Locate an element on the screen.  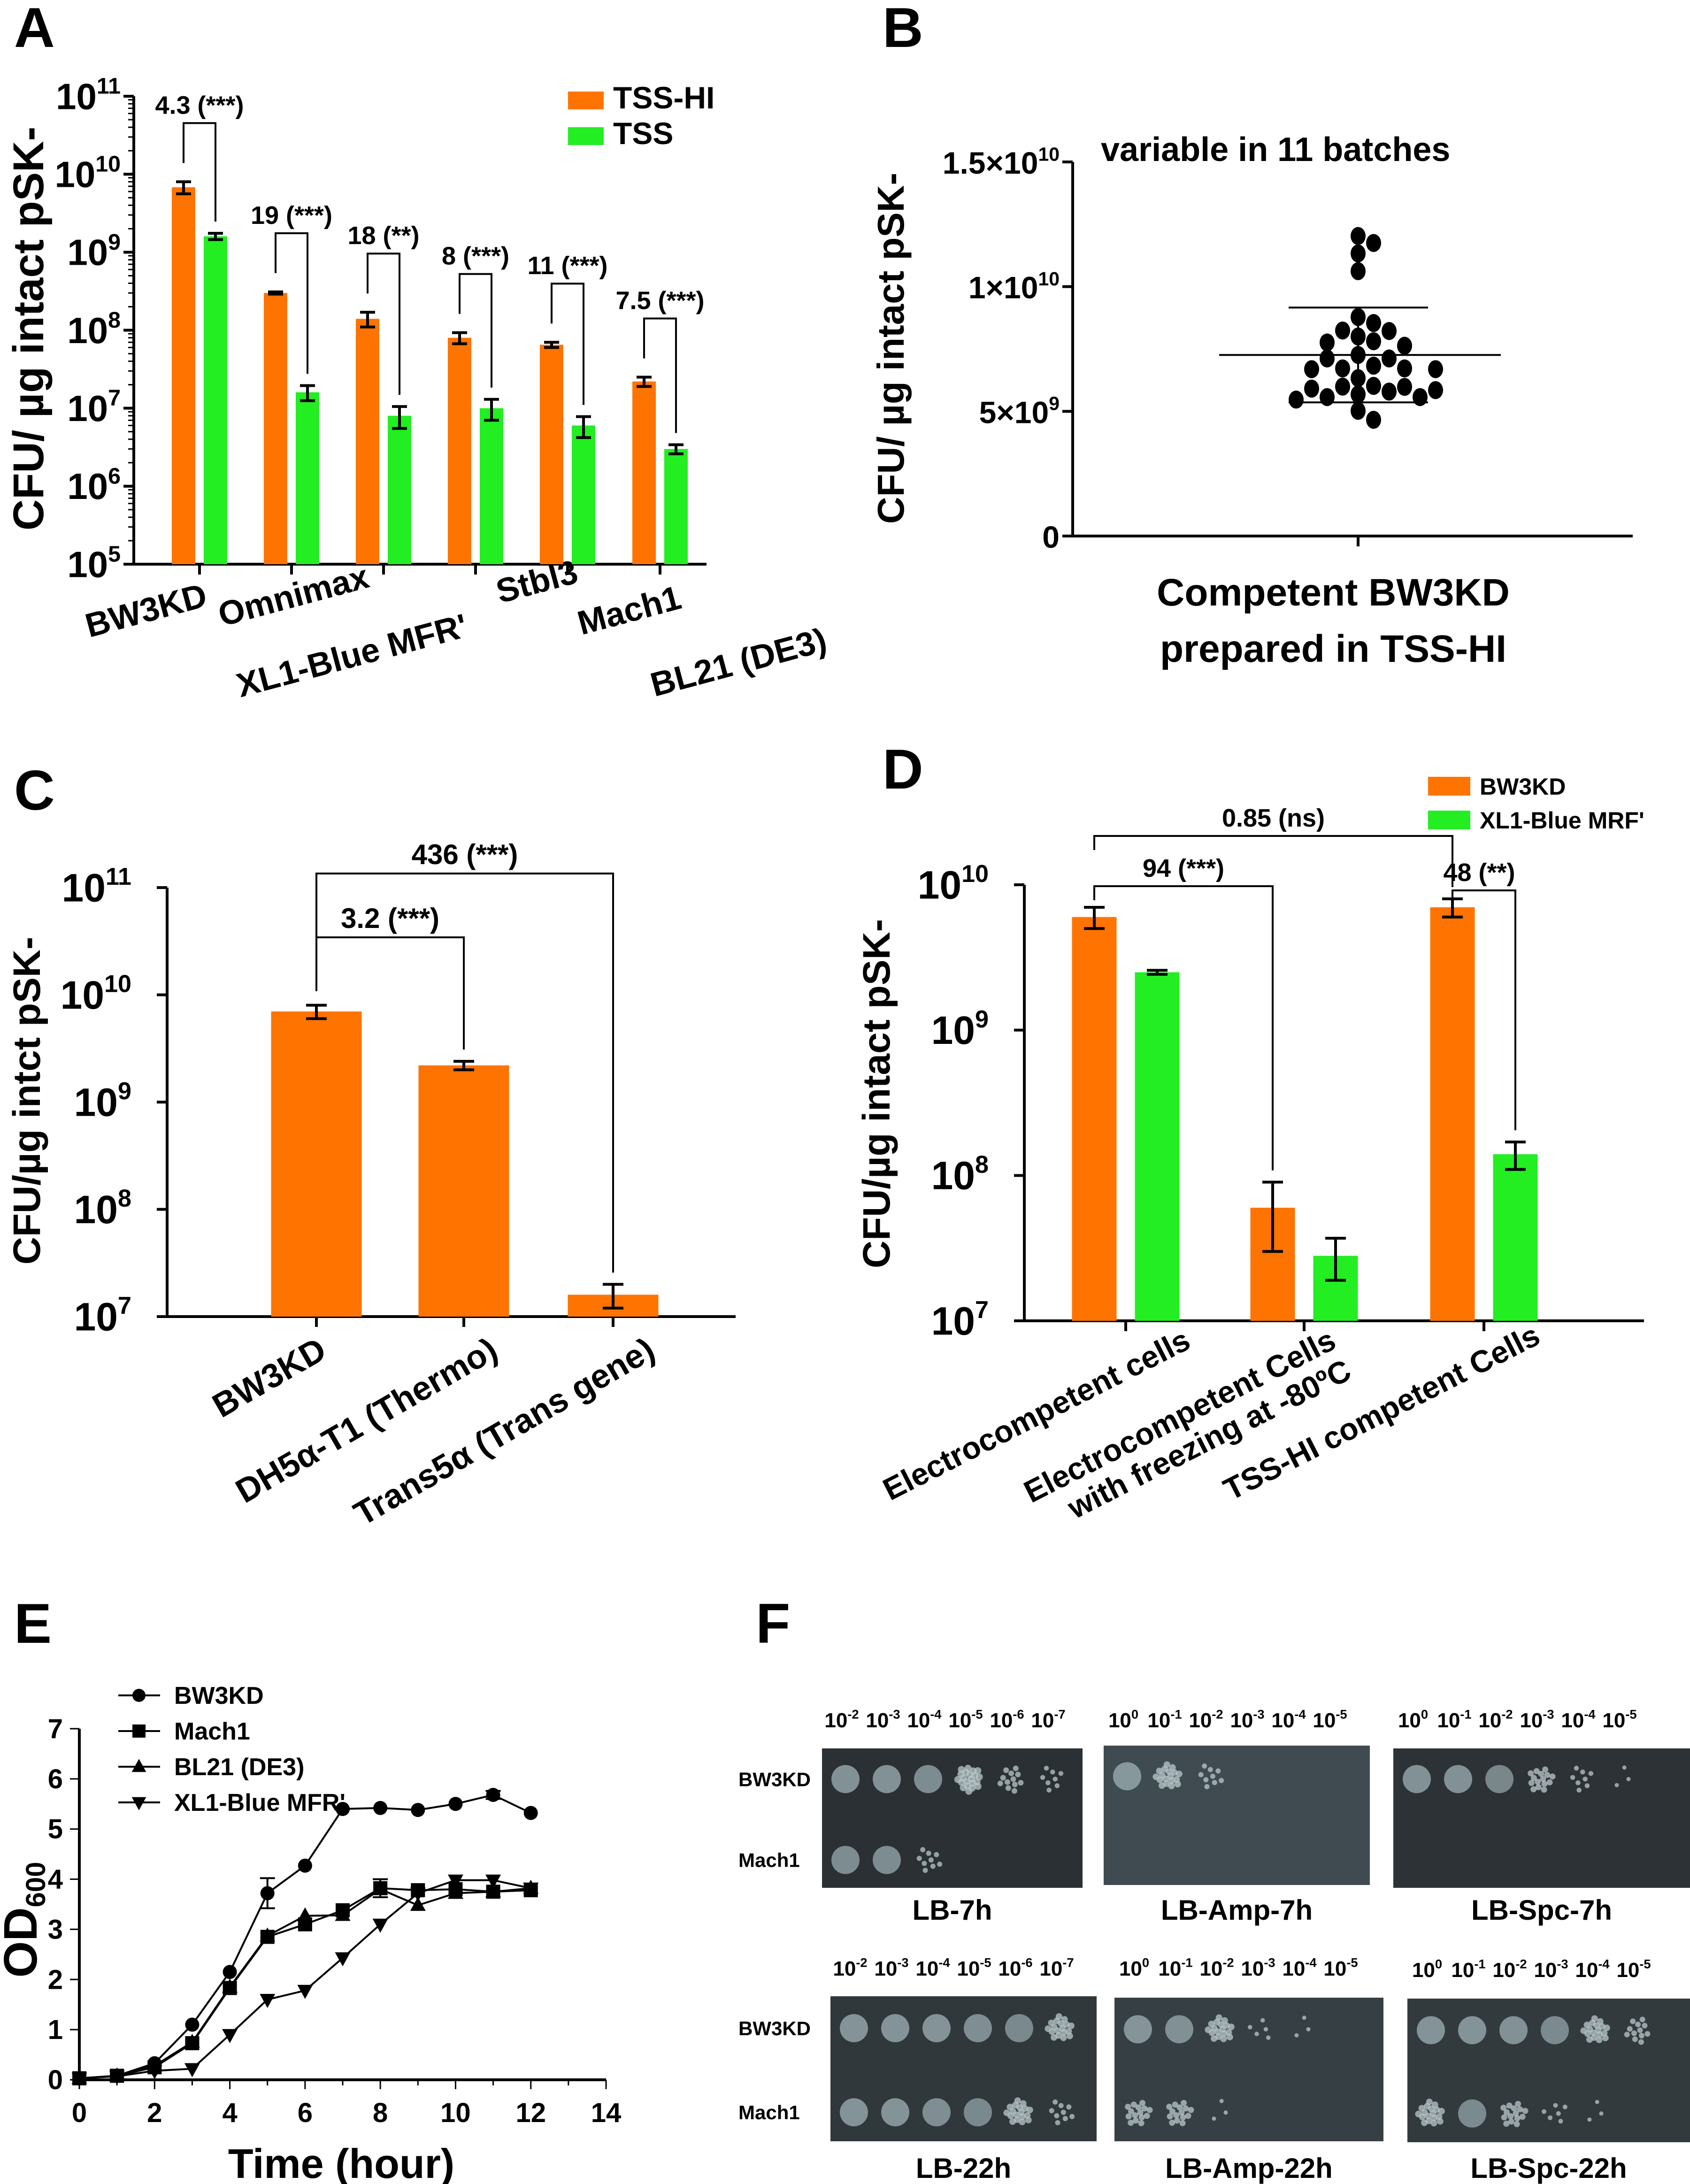
dilution-label: 10-2 is located at coordinates (1206, 1719).